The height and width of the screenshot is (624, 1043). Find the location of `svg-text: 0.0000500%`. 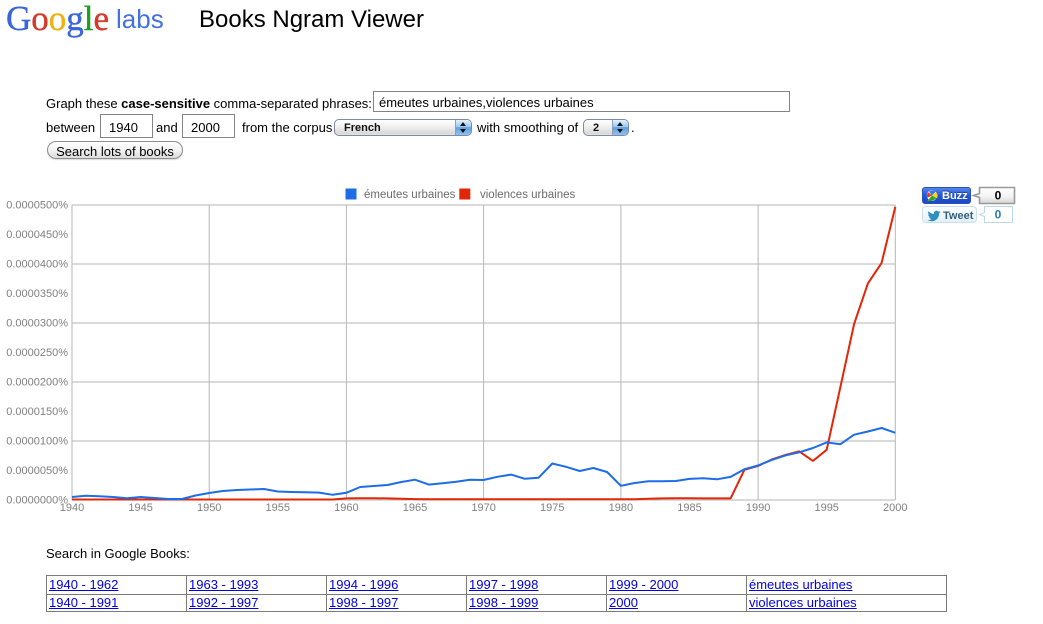

svg-text: 0.0000500% is located at coordinates (37, 206).